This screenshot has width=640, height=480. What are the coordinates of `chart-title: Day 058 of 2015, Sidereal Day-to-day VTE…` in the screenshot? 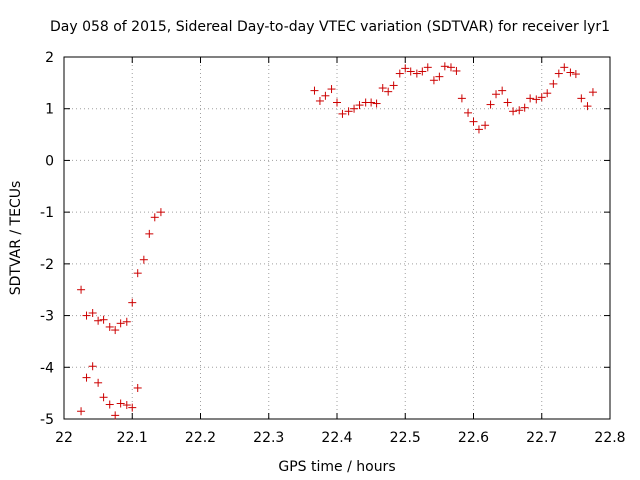 It's located at (330, 27).